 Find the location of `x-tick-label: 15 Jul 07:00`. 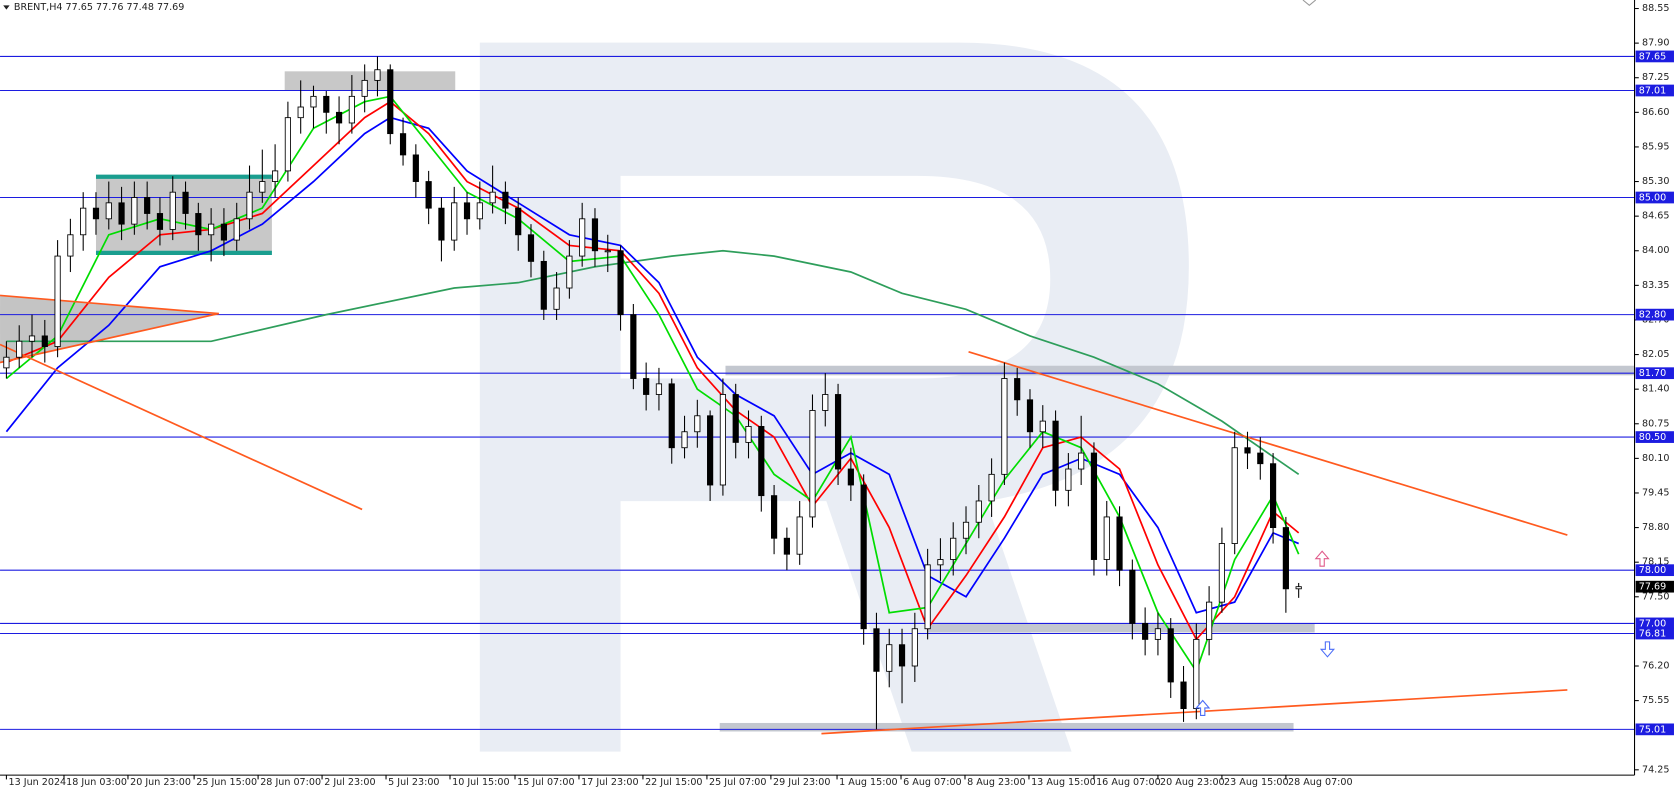

x-tick-label: 15 Jul 07:00 is located at coordinates (545, 782).